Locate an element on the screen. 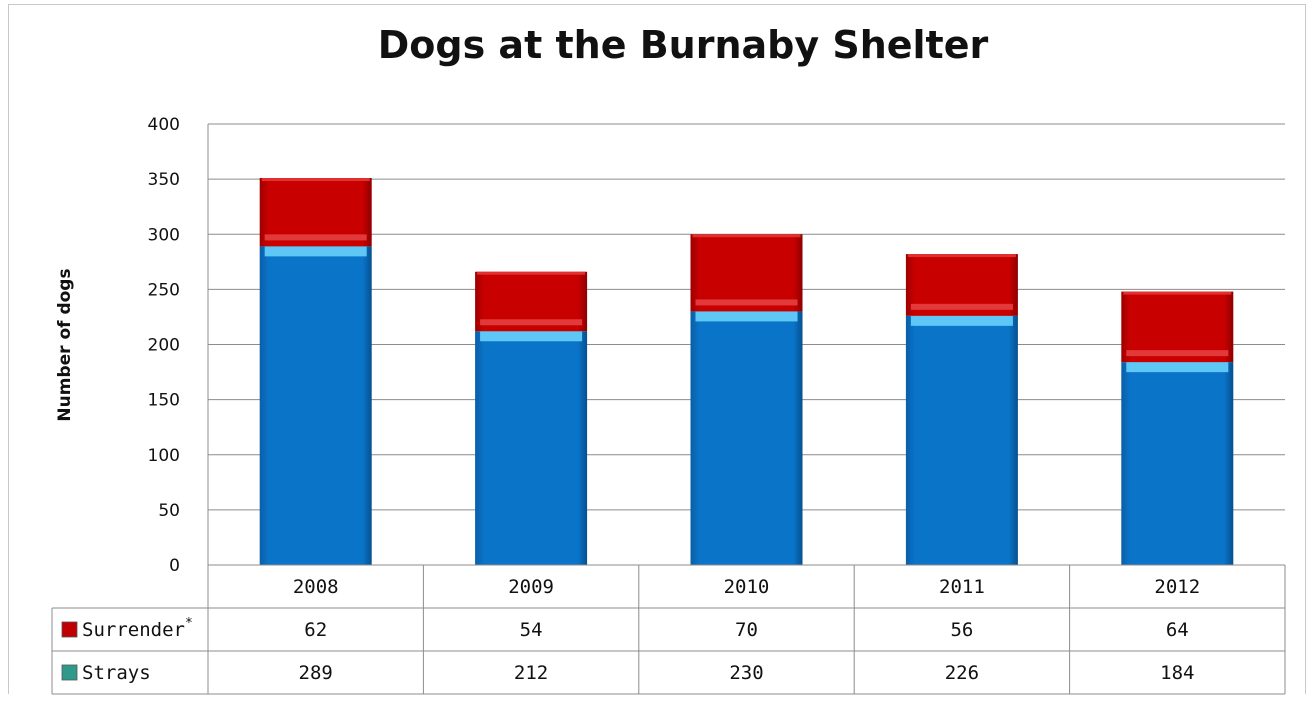  bar-strays-2010 is located at coordinates (746, 438).